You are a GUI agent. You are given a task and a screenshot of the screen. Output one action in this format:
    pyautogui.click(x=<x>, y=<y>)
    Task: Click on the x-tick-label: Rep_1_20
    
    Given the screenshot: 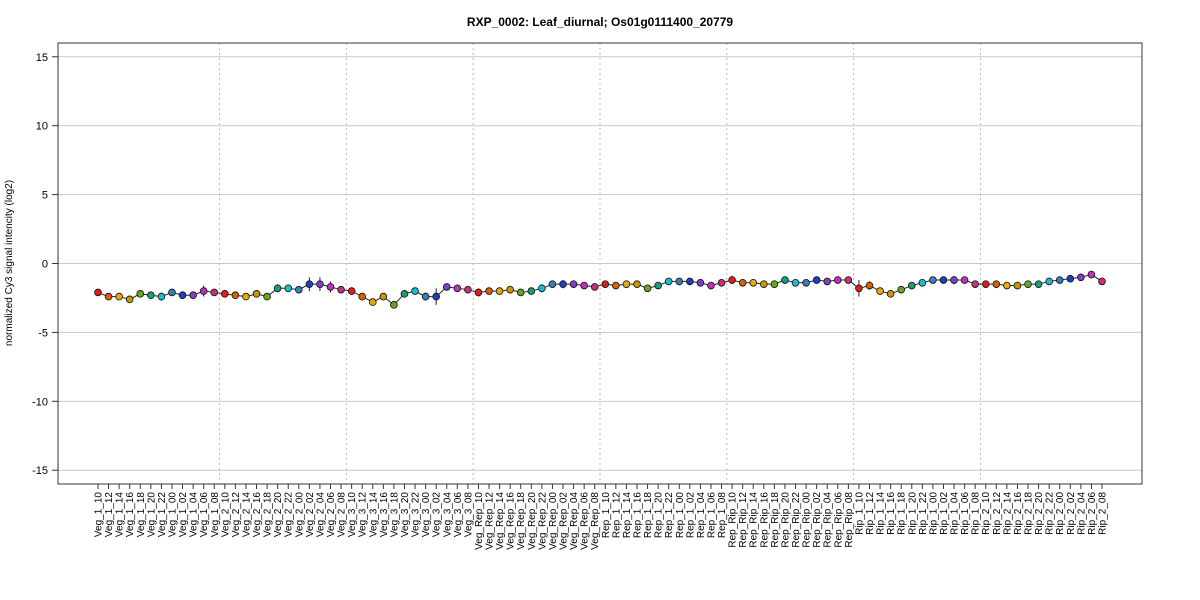 What is the action you would take?
    pyautogui.click(x=659, y=515)
    